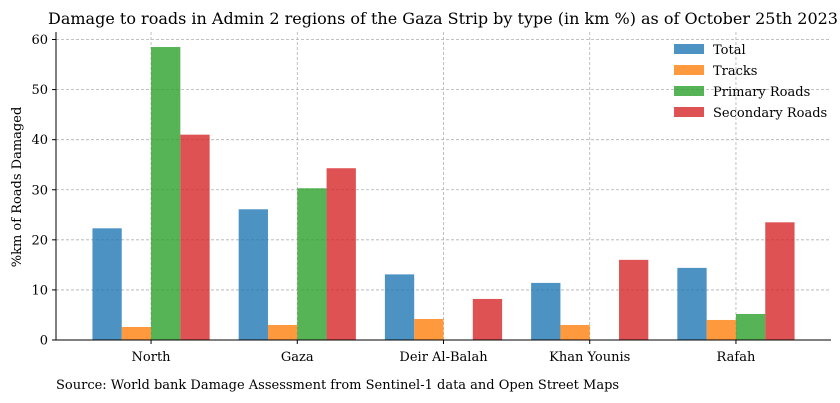 Image resolution: width=840 pixels, height=403 pixels. Describe the element at coordinates (39, 140) in the screenshot. I see `y-tick-label: 40` at that location.